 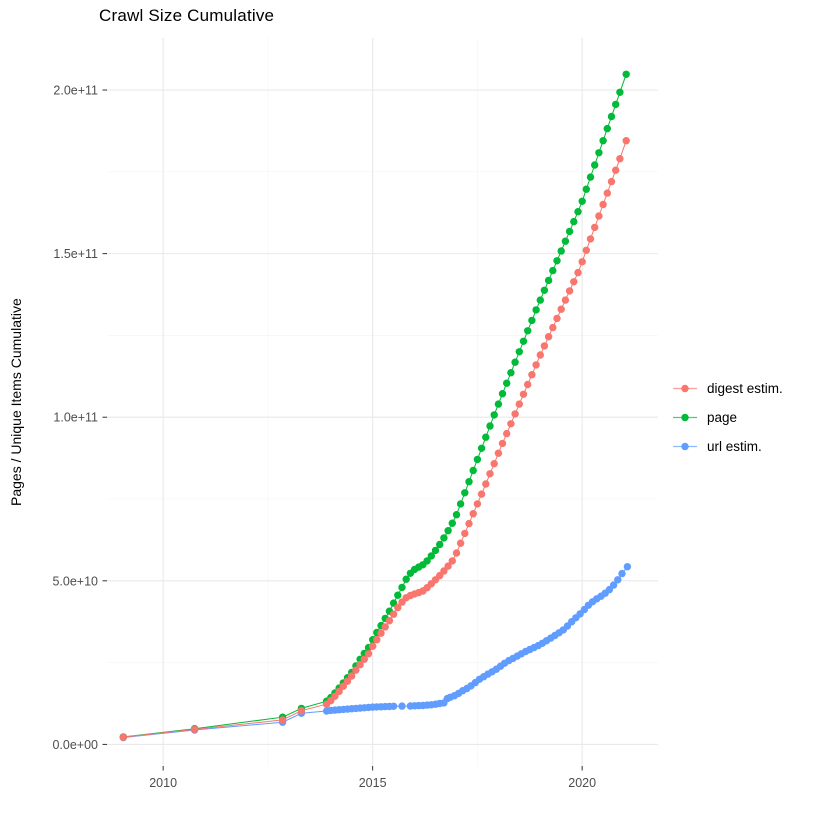 I want to click on legend-key-page, so click(x=685, y=417).